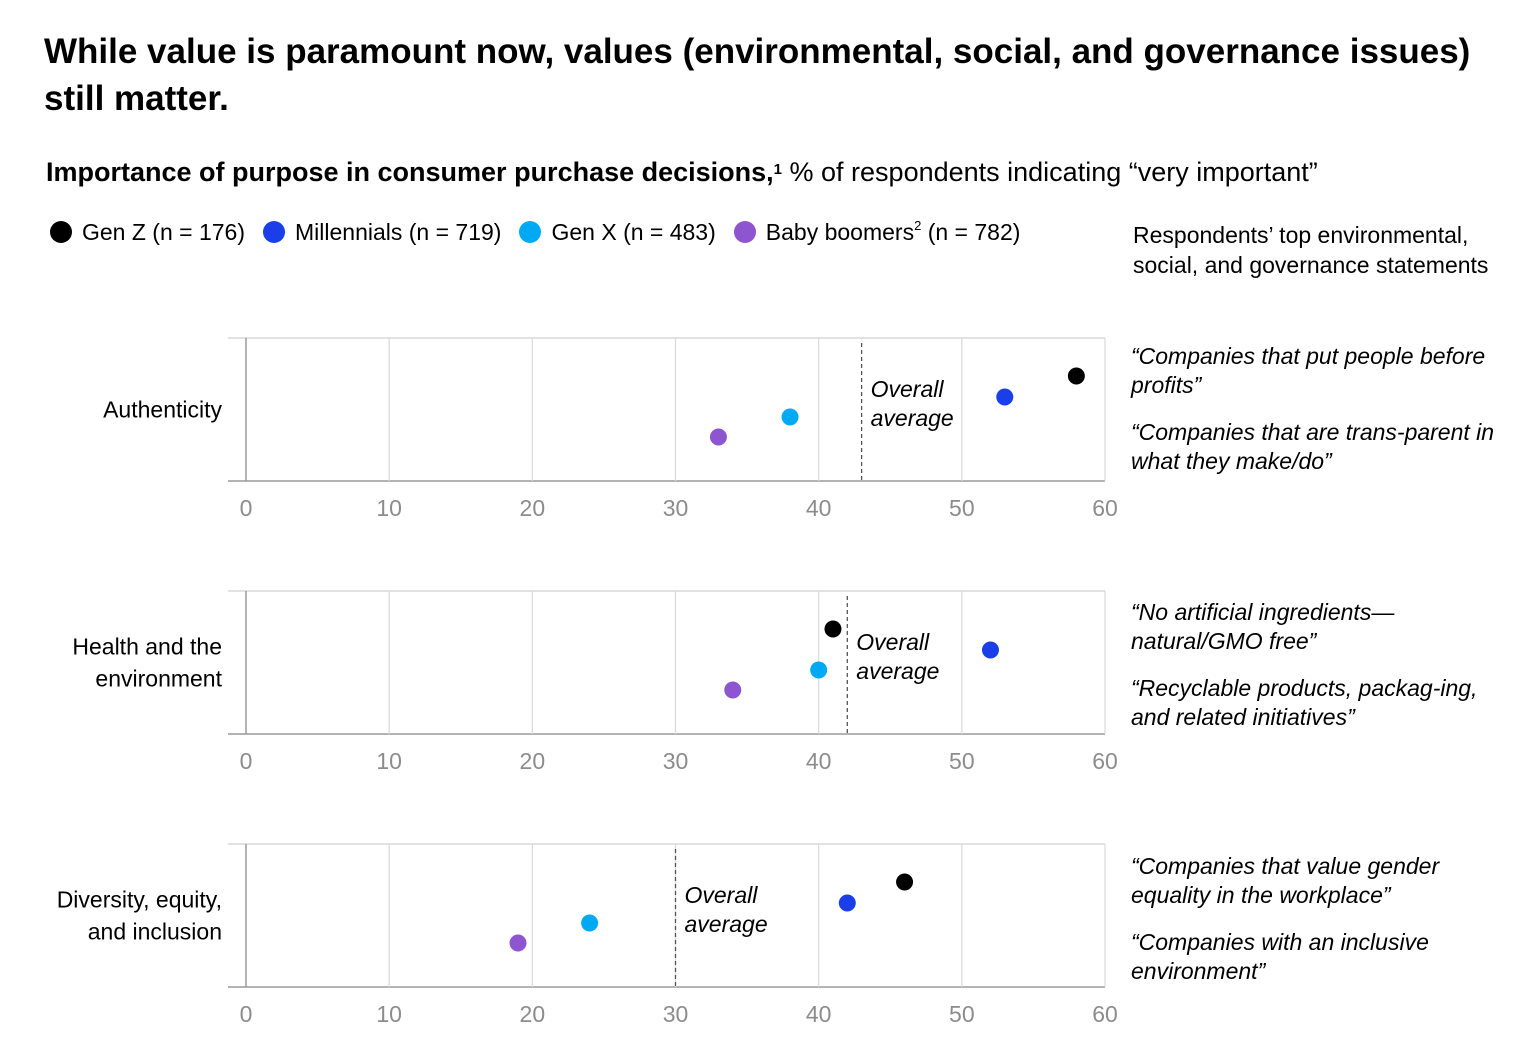  Describe the element at coordinates (778, 169) in the screenshot. I see `subtitle-footnote: 1` at that location.